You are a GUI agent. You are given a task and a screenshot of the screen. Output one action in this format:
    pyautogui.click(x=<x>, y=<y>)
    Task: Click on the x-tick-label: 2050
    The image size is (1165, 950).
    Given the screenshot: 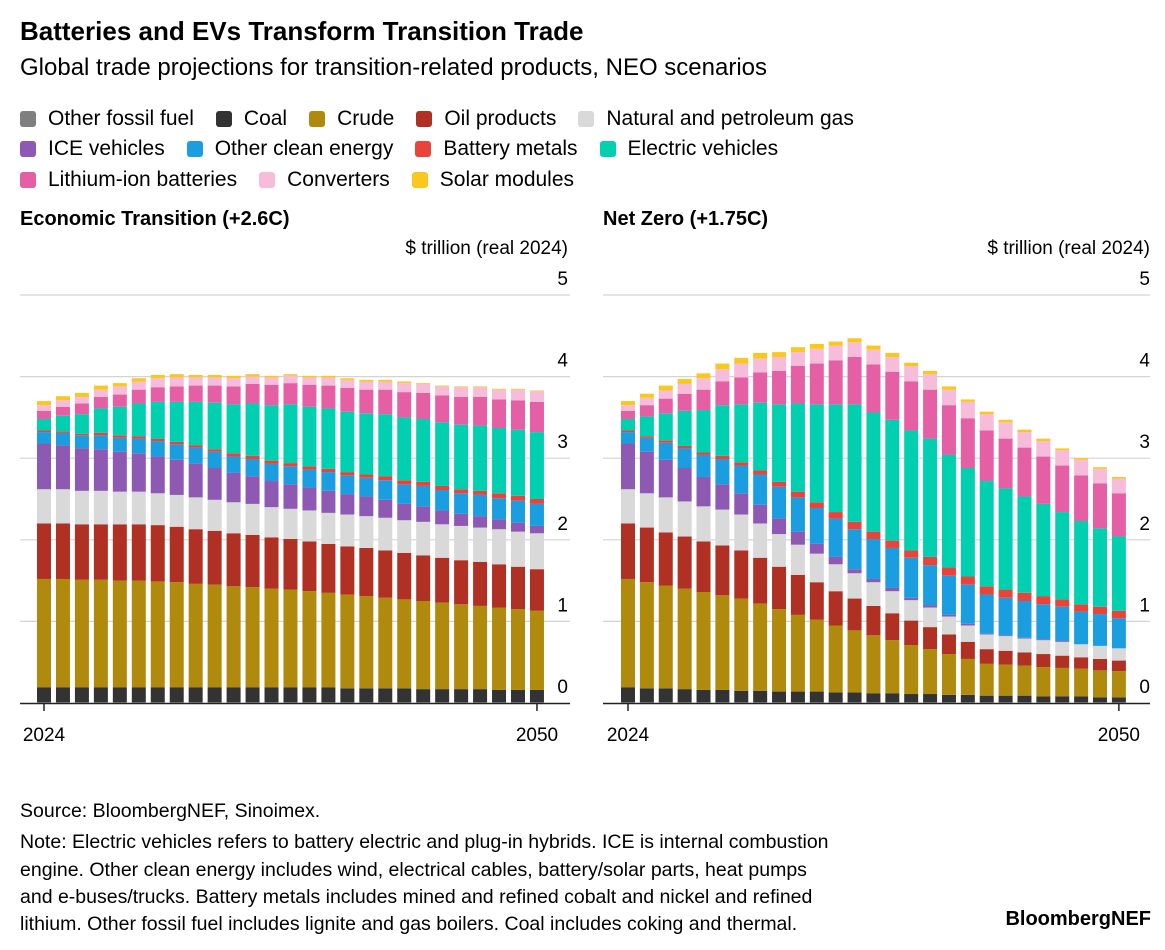 What is the action you would take?
    pyautogui.click(x=1119, y=735)
    